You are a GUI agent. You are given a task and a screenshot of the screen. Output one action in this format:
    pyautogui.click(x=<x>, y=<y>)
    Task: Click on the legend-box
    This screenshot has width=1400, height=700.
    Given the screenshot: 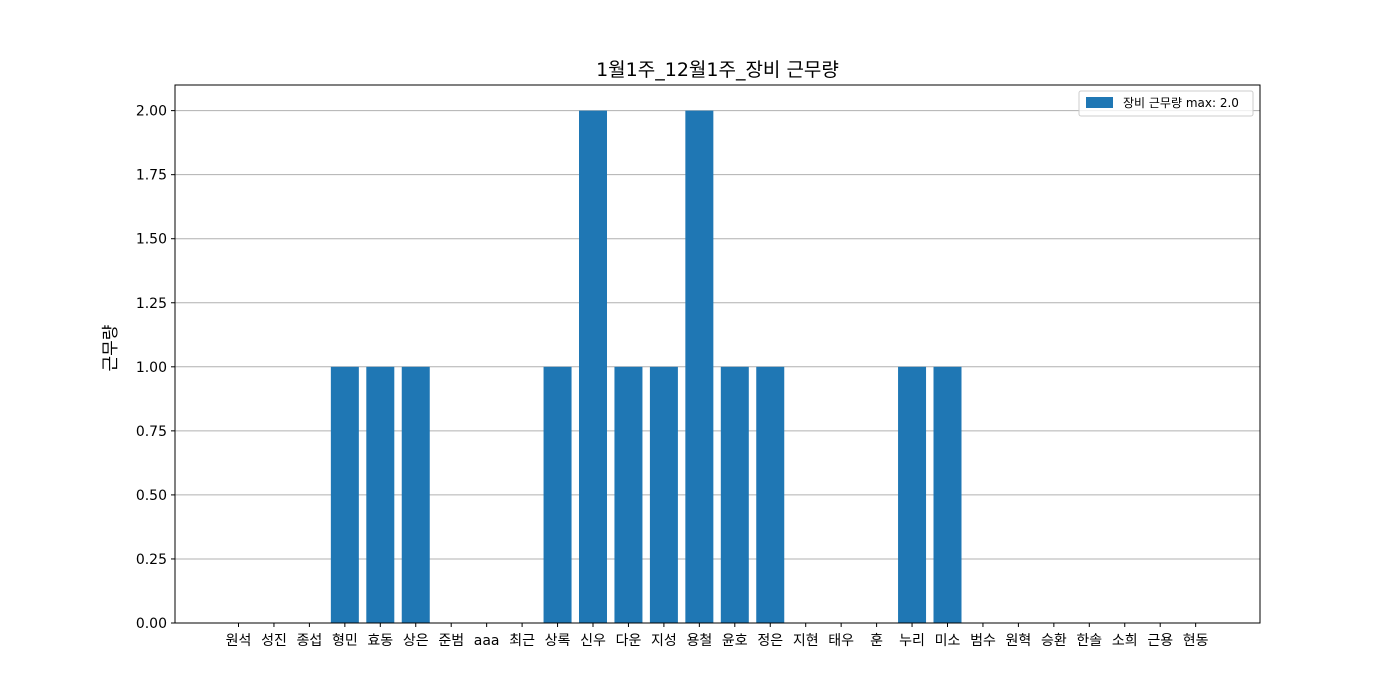 What is the action you would take?
    pyautogui.click(x=1166, y=103)
    